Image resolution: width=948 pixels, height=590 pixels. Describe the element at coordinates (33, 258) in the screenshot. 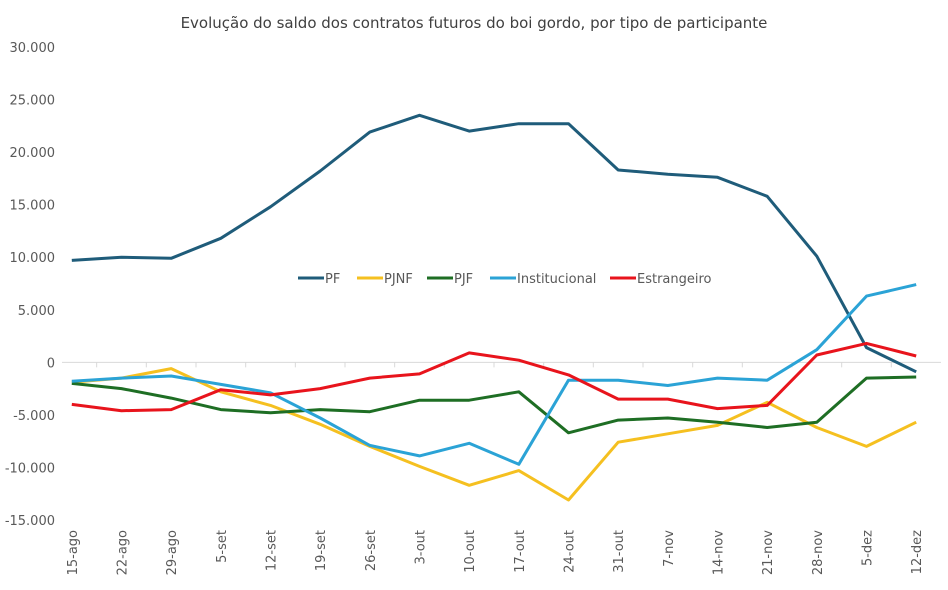

I see `y-tick-label: 10.000` at that location.